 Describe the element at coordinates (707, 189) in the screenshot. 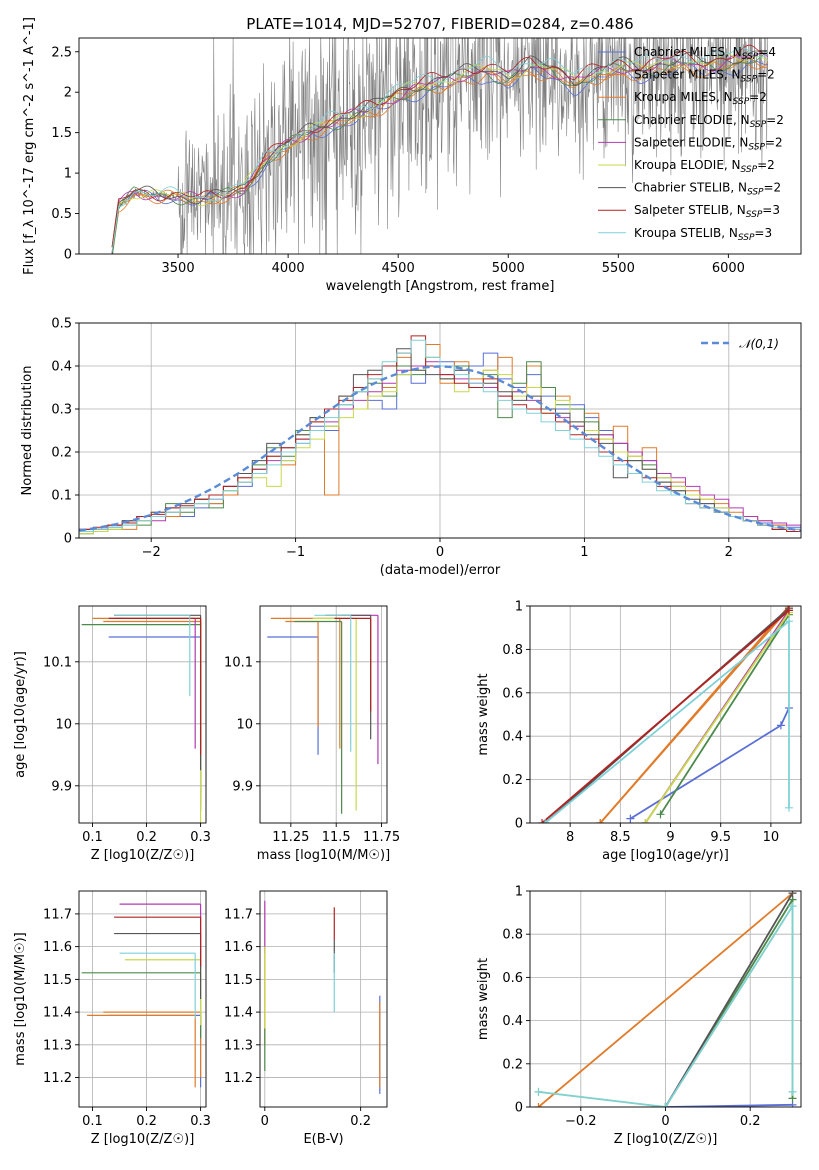

I see `legend-entry: Chabrier STELIB, NSSP=2` at that location.